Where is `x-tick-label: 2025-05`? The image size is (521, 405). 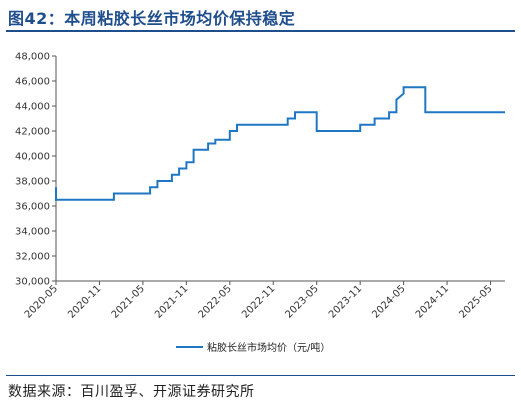
x-tick-label: 2025-05 is located at coordinates (475, 301).